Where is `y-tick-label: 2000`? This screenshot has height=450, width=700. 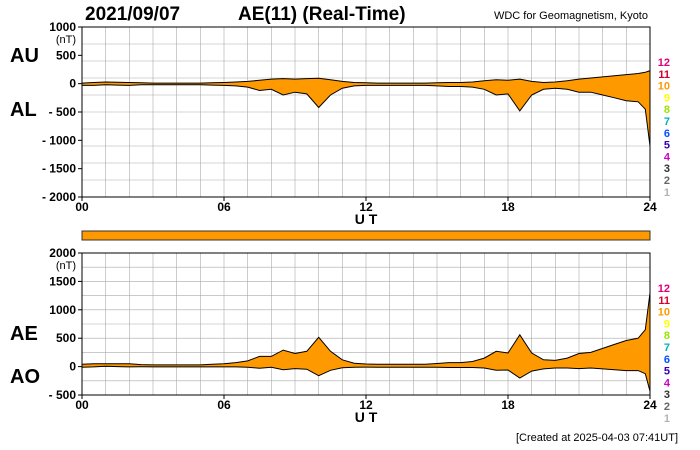
y-tick-label: 2000 is located at coordinates (62, 253).